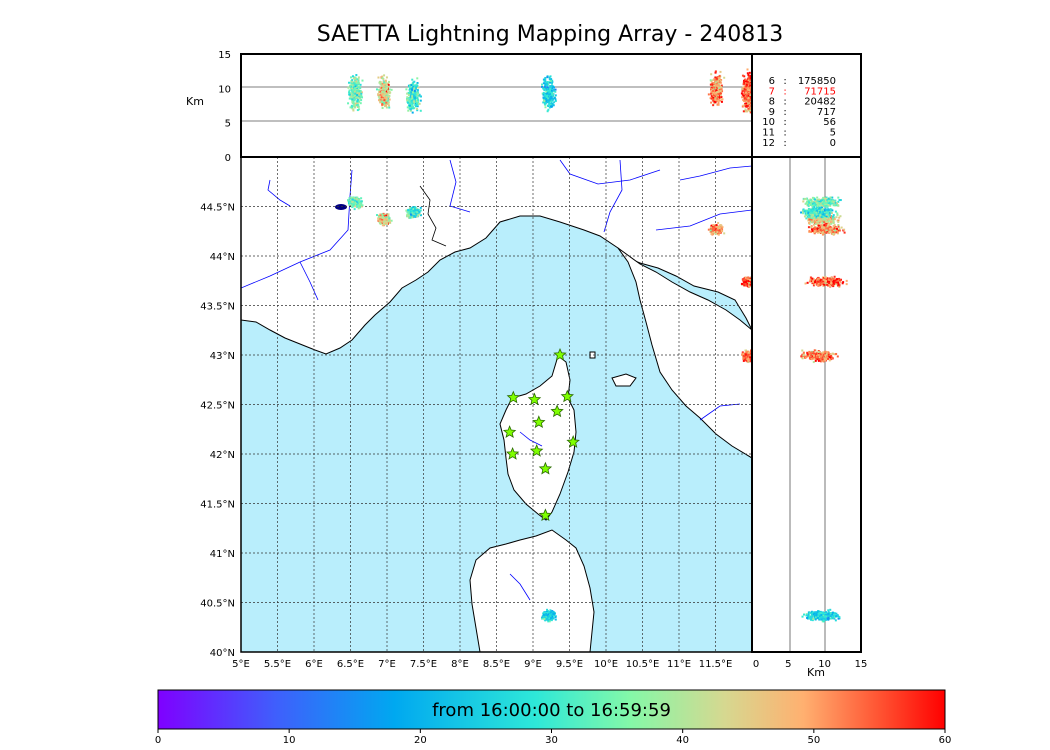  What do you see at coordinates (784, 81) in the screenshot?
I see `station-count-sep: :` at bounding box center [784, 81].